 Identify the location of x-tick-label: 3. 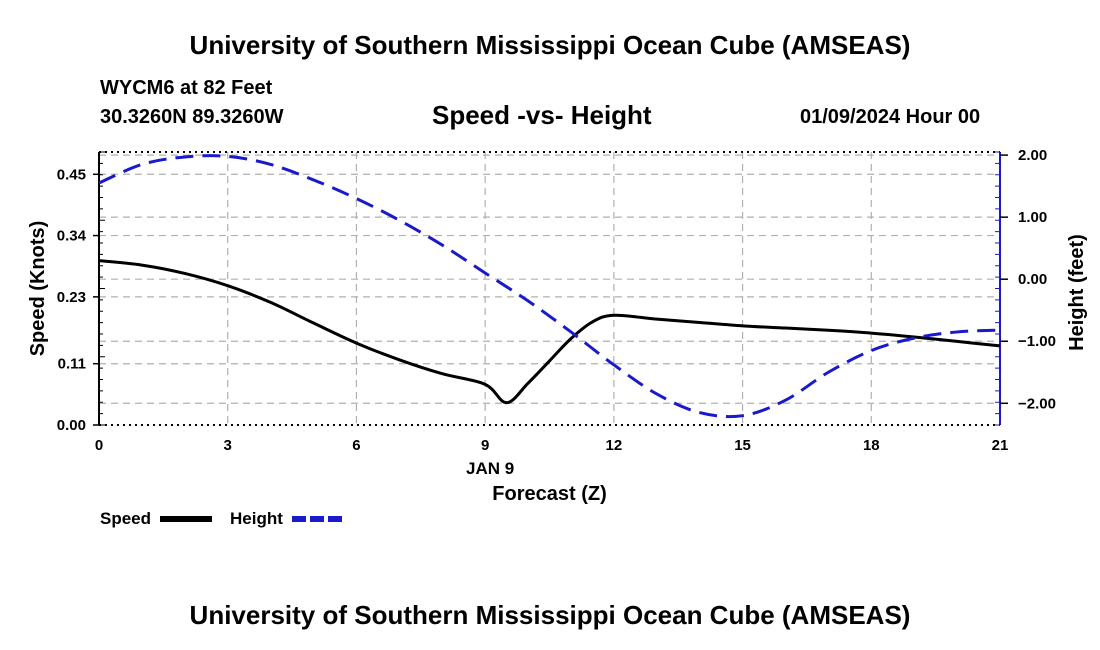
(228, 445).